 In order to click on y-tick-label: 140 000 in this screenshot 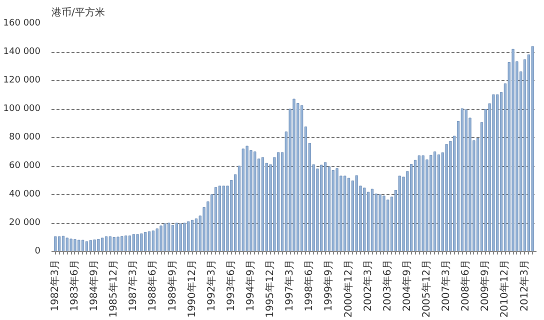, I will do `click(22, 52)`.